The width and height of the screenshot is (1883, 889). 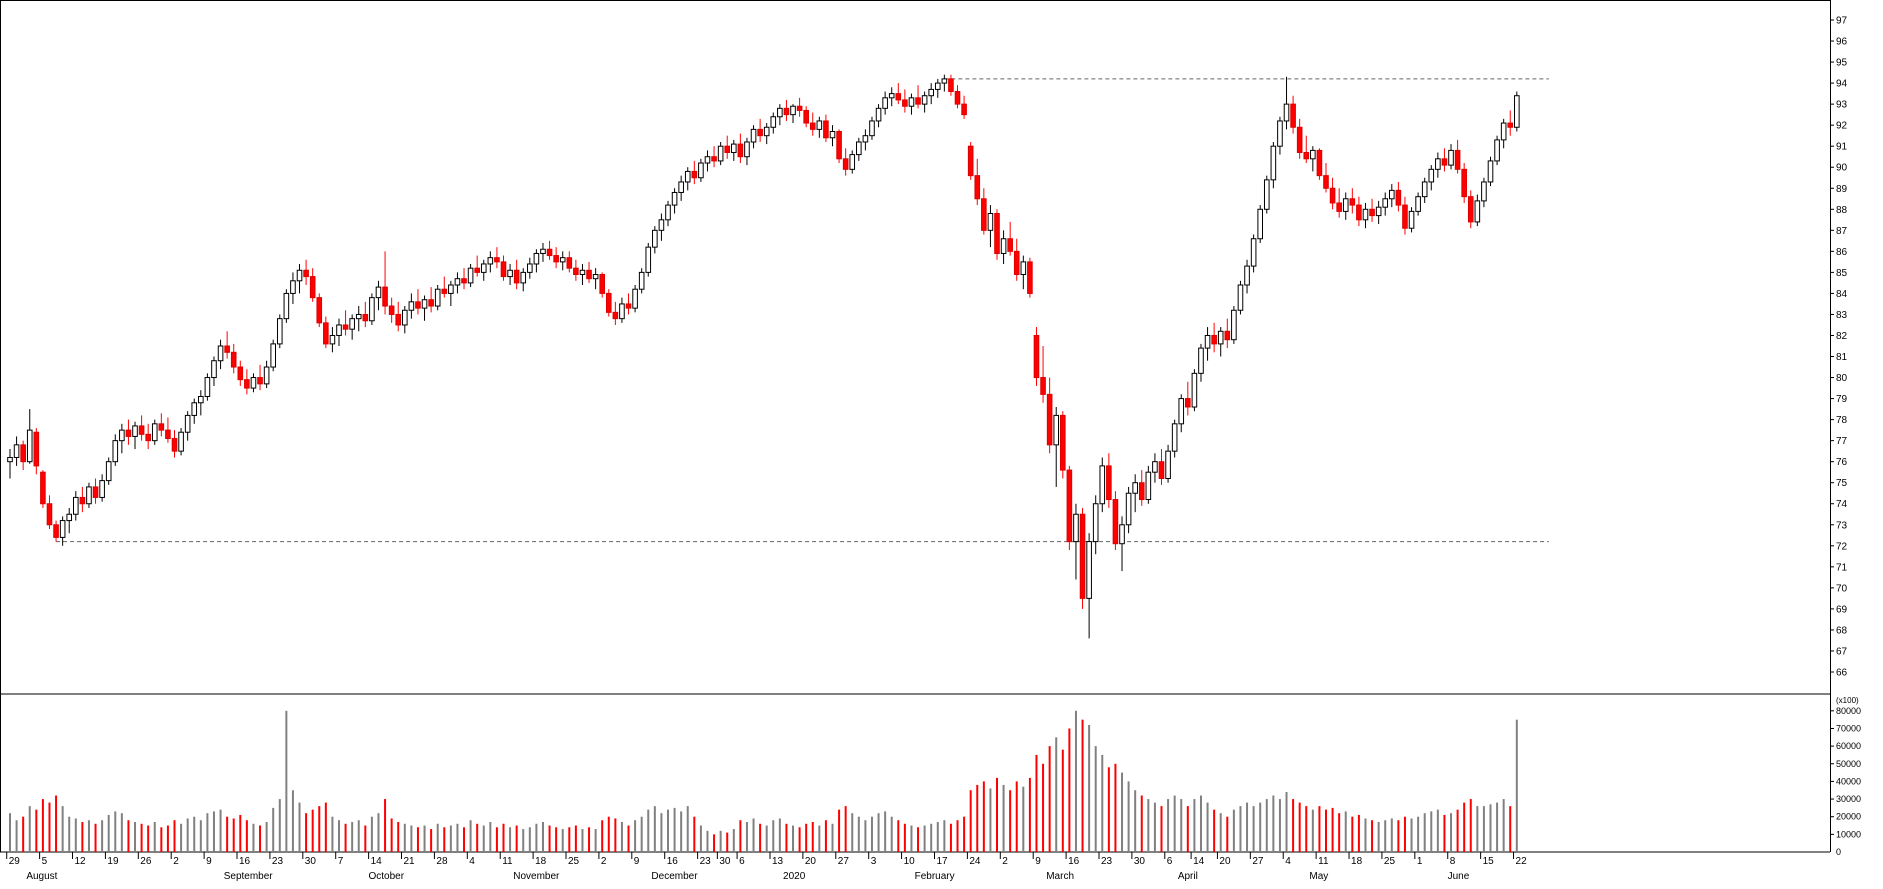 I want to click on month-label: February, so click(x=935, y=876).